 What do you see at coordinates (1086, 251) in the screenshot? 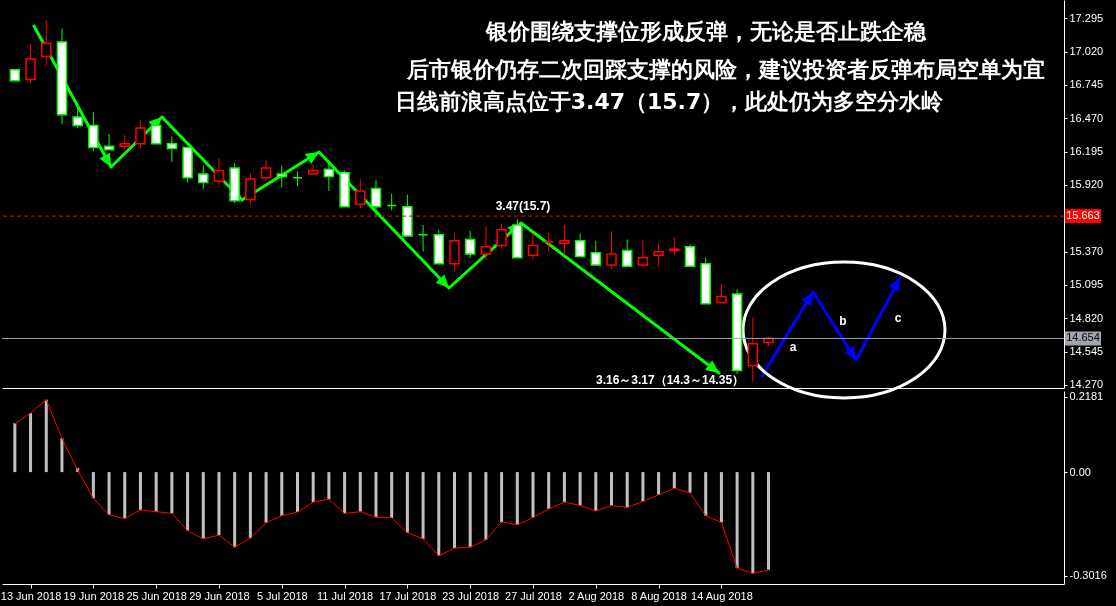
I see `y-tick-label: 15.370` at bounding box center [1086, 251].